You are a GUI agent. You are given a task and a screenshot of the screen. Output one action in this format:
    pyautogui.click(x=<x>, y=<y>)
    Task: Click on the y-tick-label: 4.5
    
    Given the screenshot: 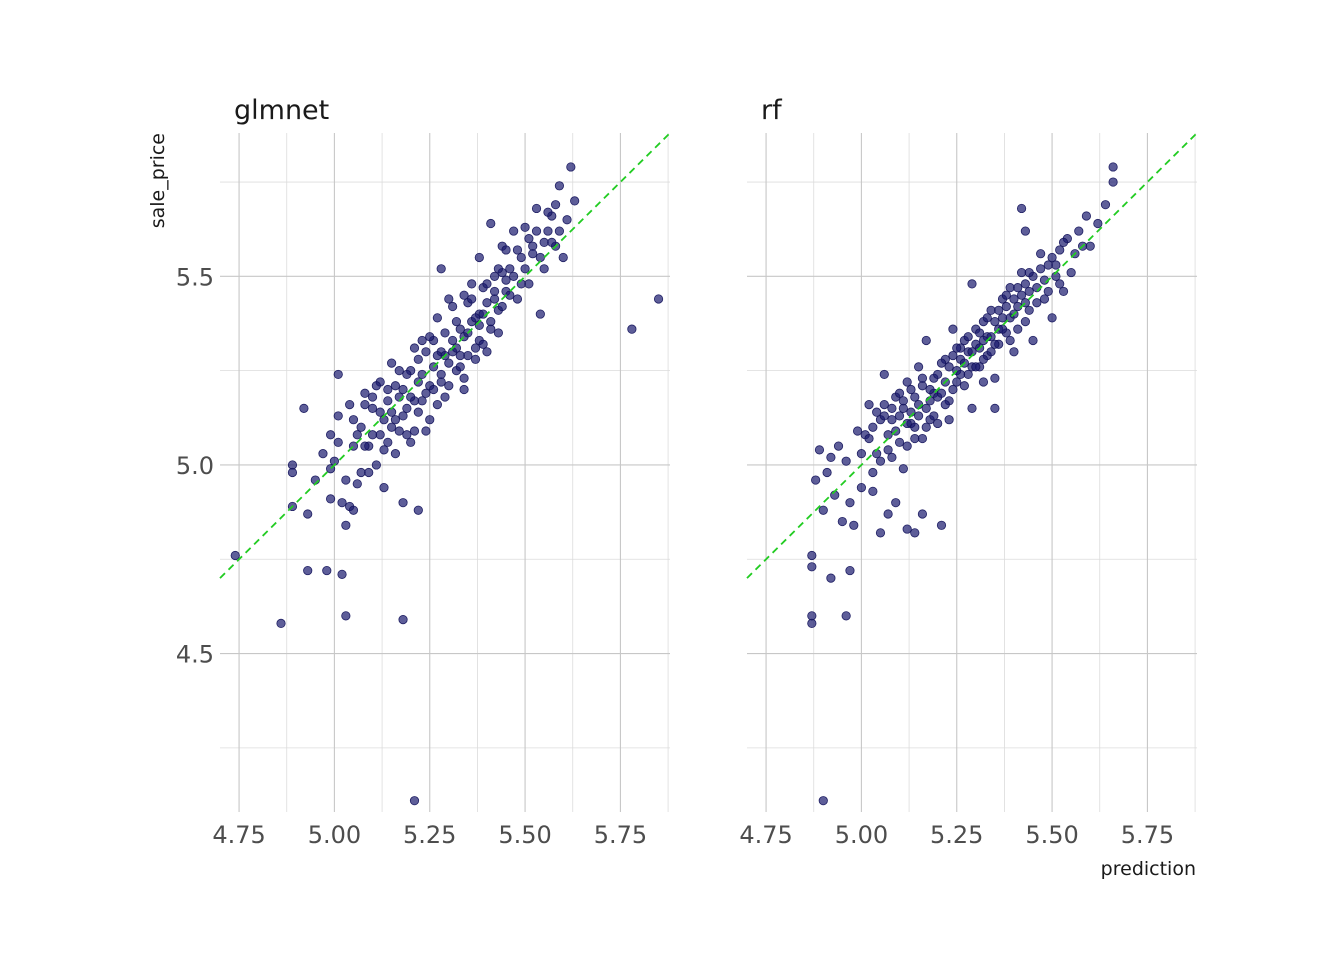 What is the action you would take?
    pyautogui.click(x=195, y=655)
    